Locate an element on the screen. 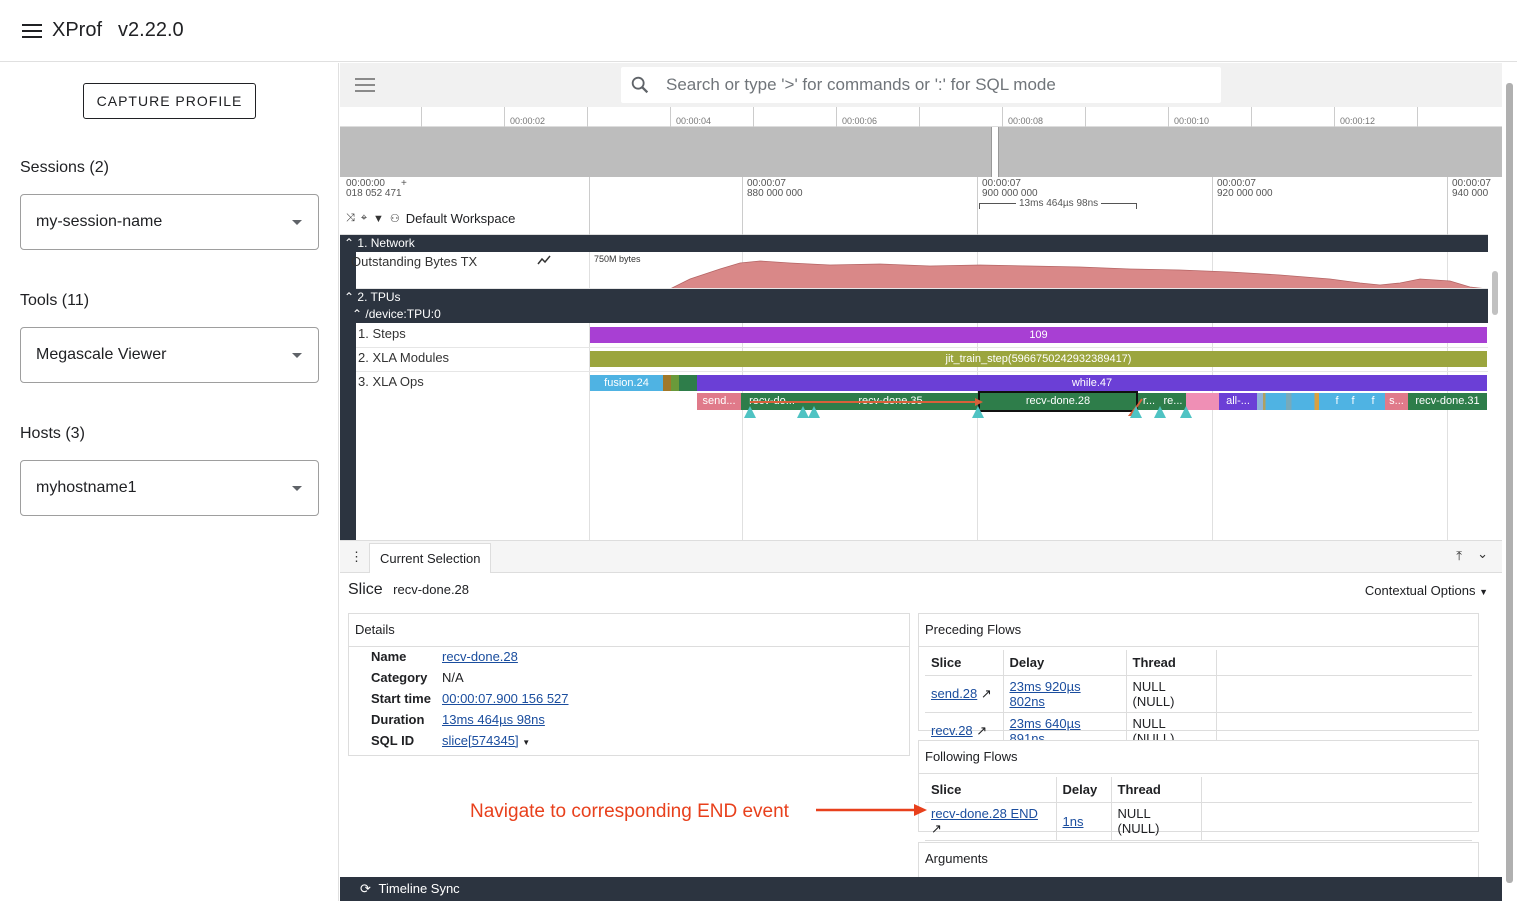 The image size is (1517, 901). group-tpus: ⌃ 2. TPUs is located at coordinates (914, 297).